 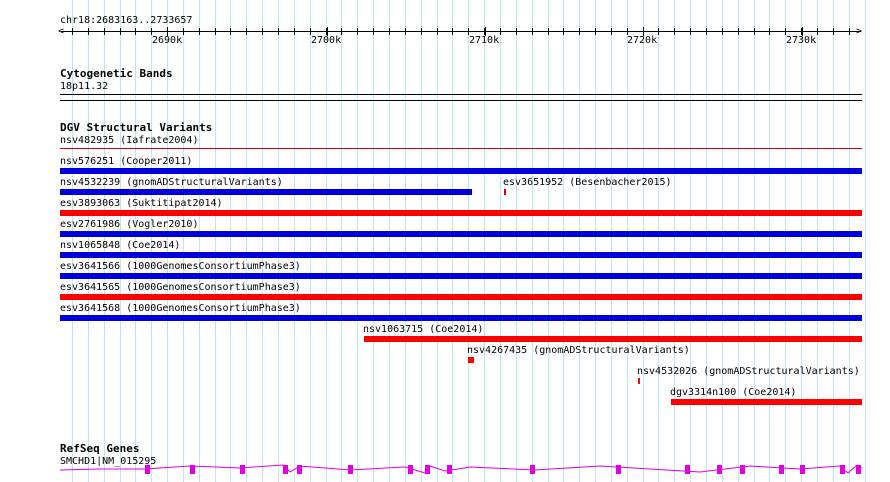 What do you see at coordinates (733, 392) in the screenshot?
I see `variant-label: dgv3314n100 (Coe2014)` at bounding box center [733, 392].